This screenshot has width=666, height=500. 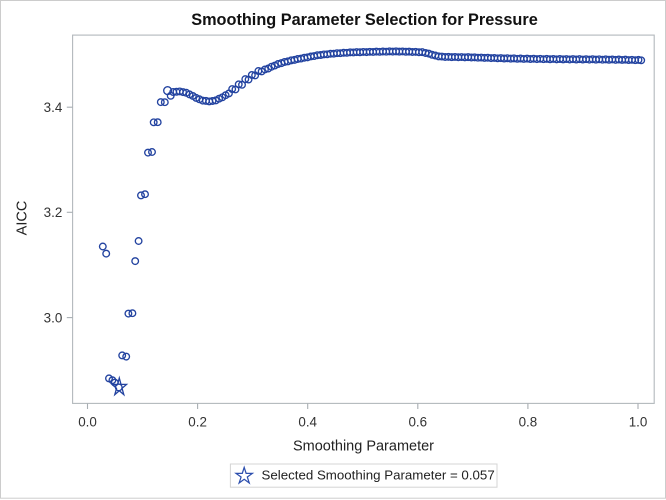 What do you see at coordinates (53, 317) in the screenshot?
I see `svg-text: 3.0` at bounding box center [53, 317].